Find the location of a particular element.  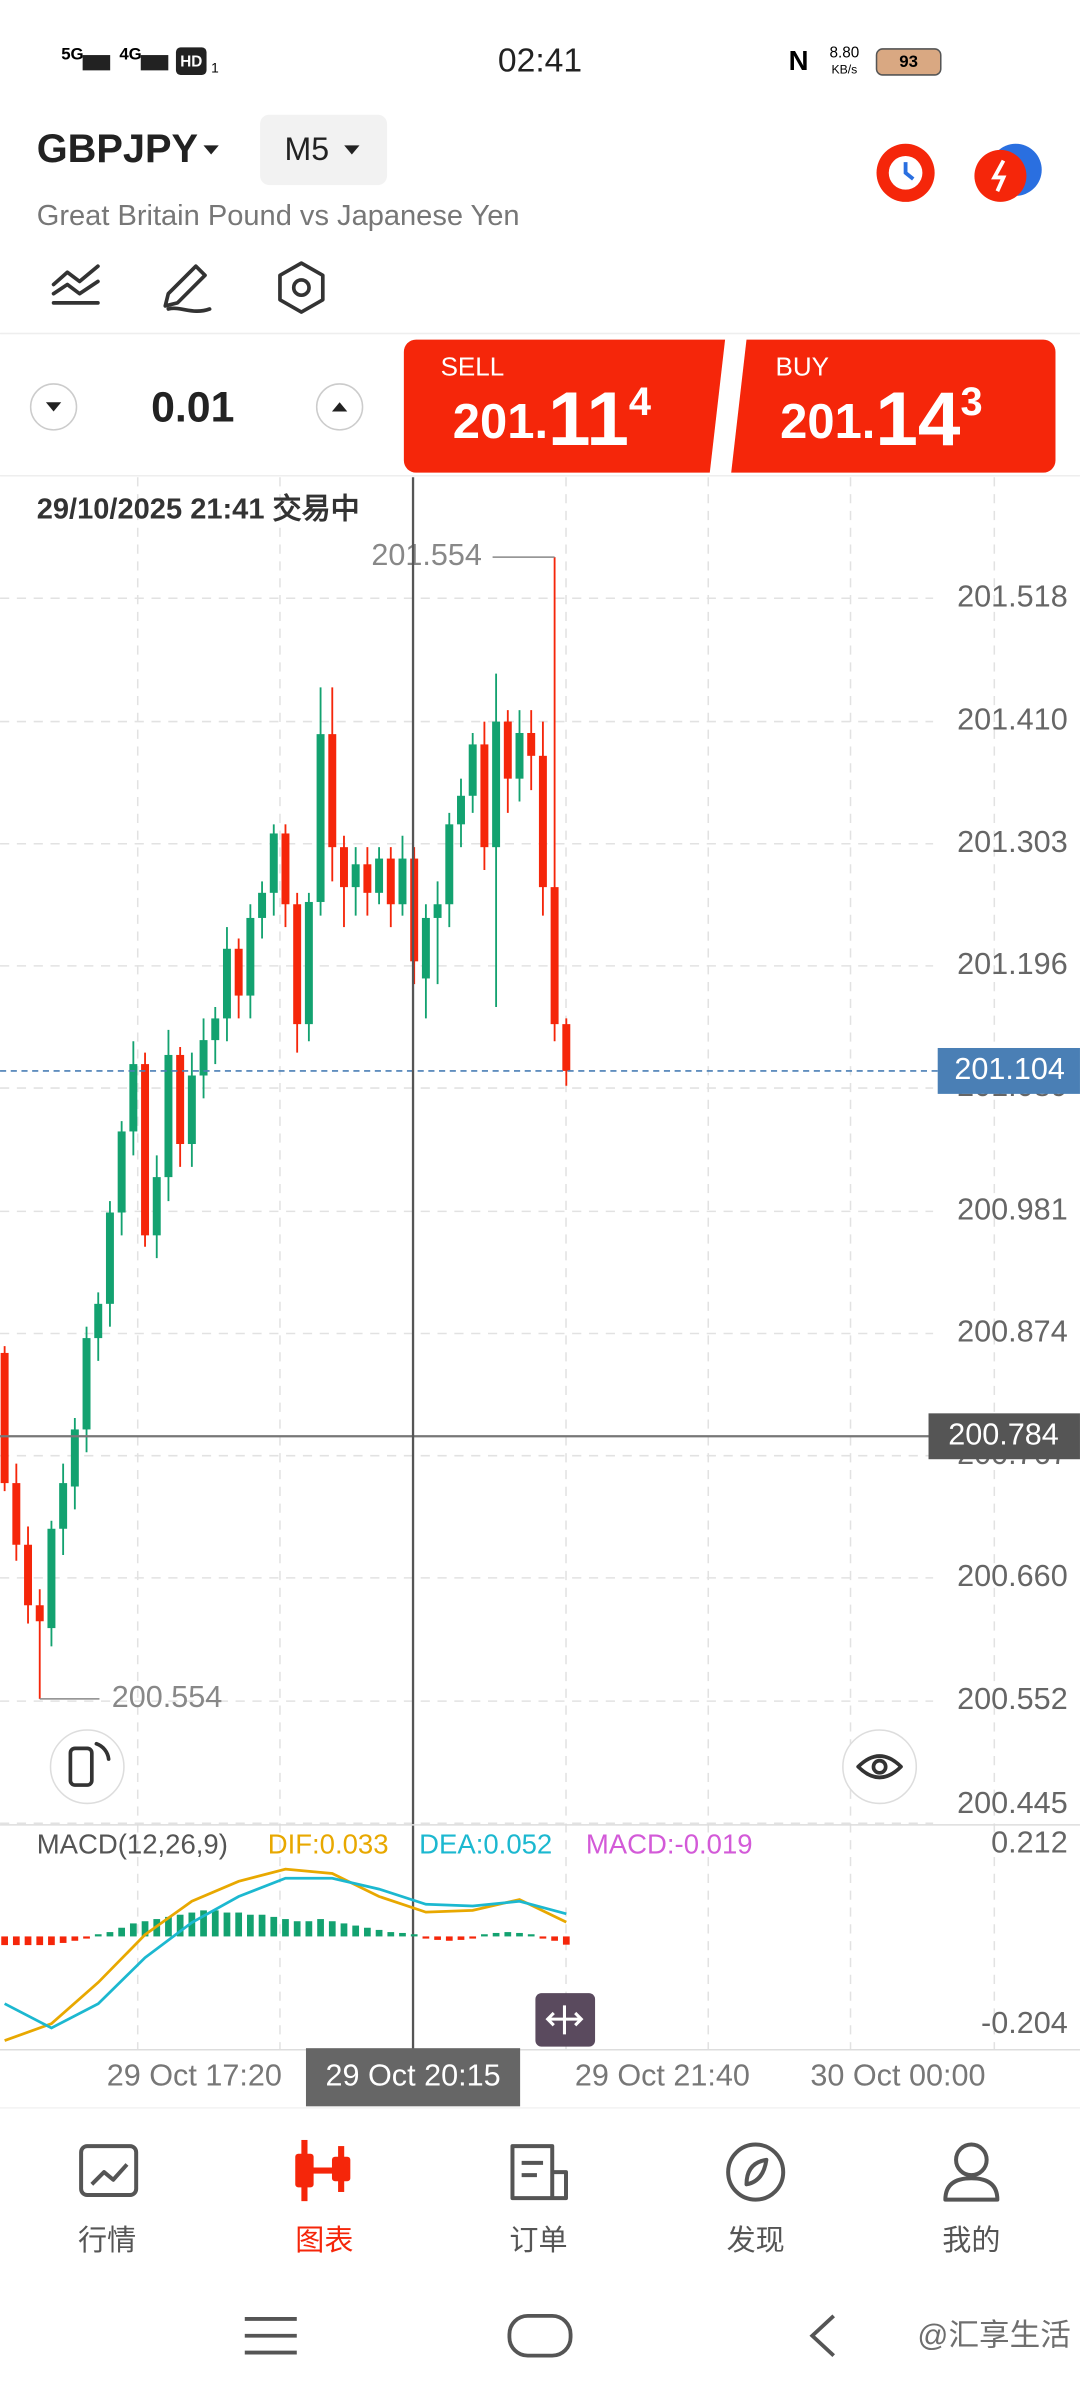

sell-button is located at coordinates (564, 406).